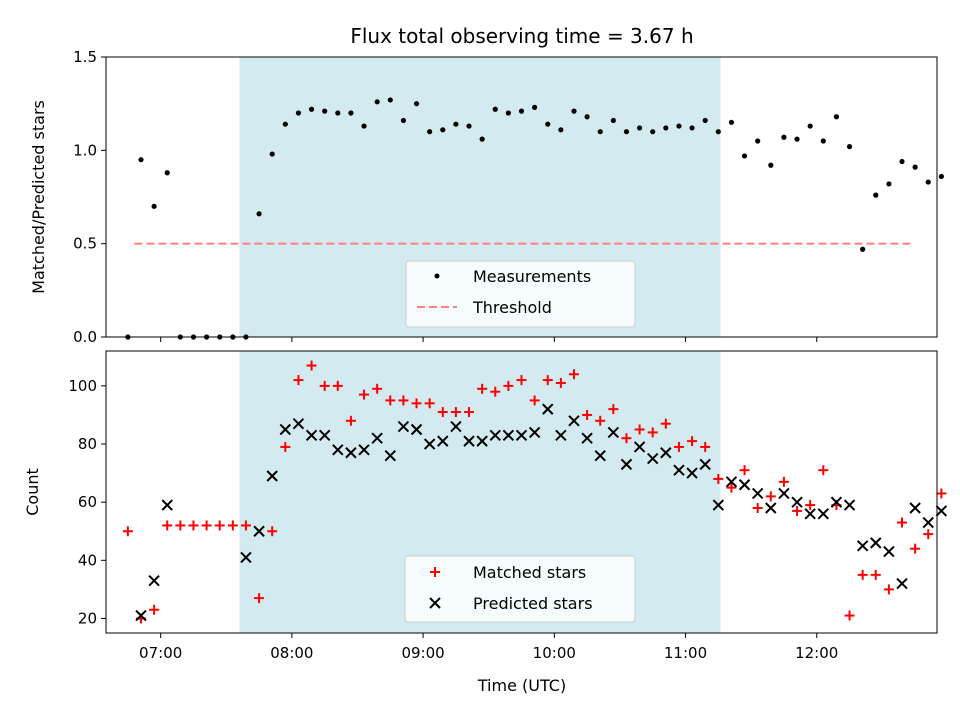 This screenshot has height=720, width=960. What do you see at coordinates (32, 492) in the screenshot?
I see `bottom-y-axis-label: Count` at bounding box center [32, 492].